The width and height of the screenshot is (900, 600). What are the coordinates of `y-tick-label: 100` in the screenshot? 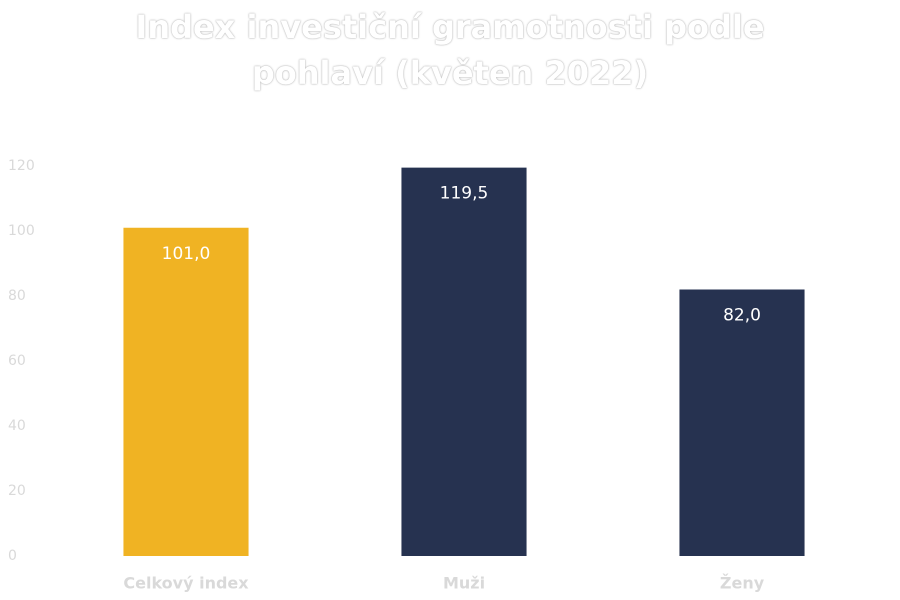 It's located at (21, 231).